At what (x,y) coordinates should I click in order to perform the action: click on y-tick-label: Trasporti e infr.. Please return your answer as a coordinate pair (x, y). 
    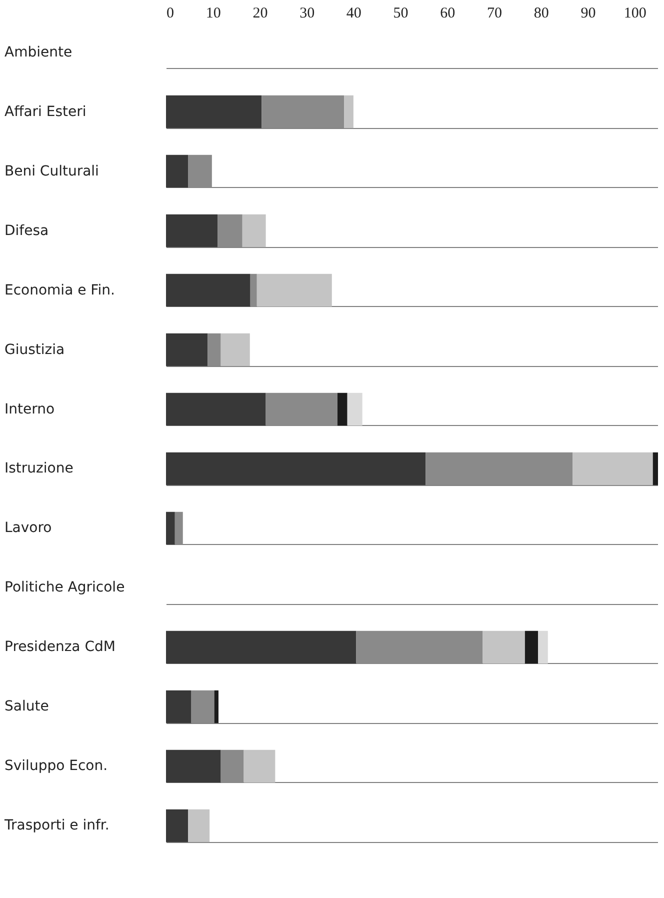
    Looking at the image, I should click on (57, 826).